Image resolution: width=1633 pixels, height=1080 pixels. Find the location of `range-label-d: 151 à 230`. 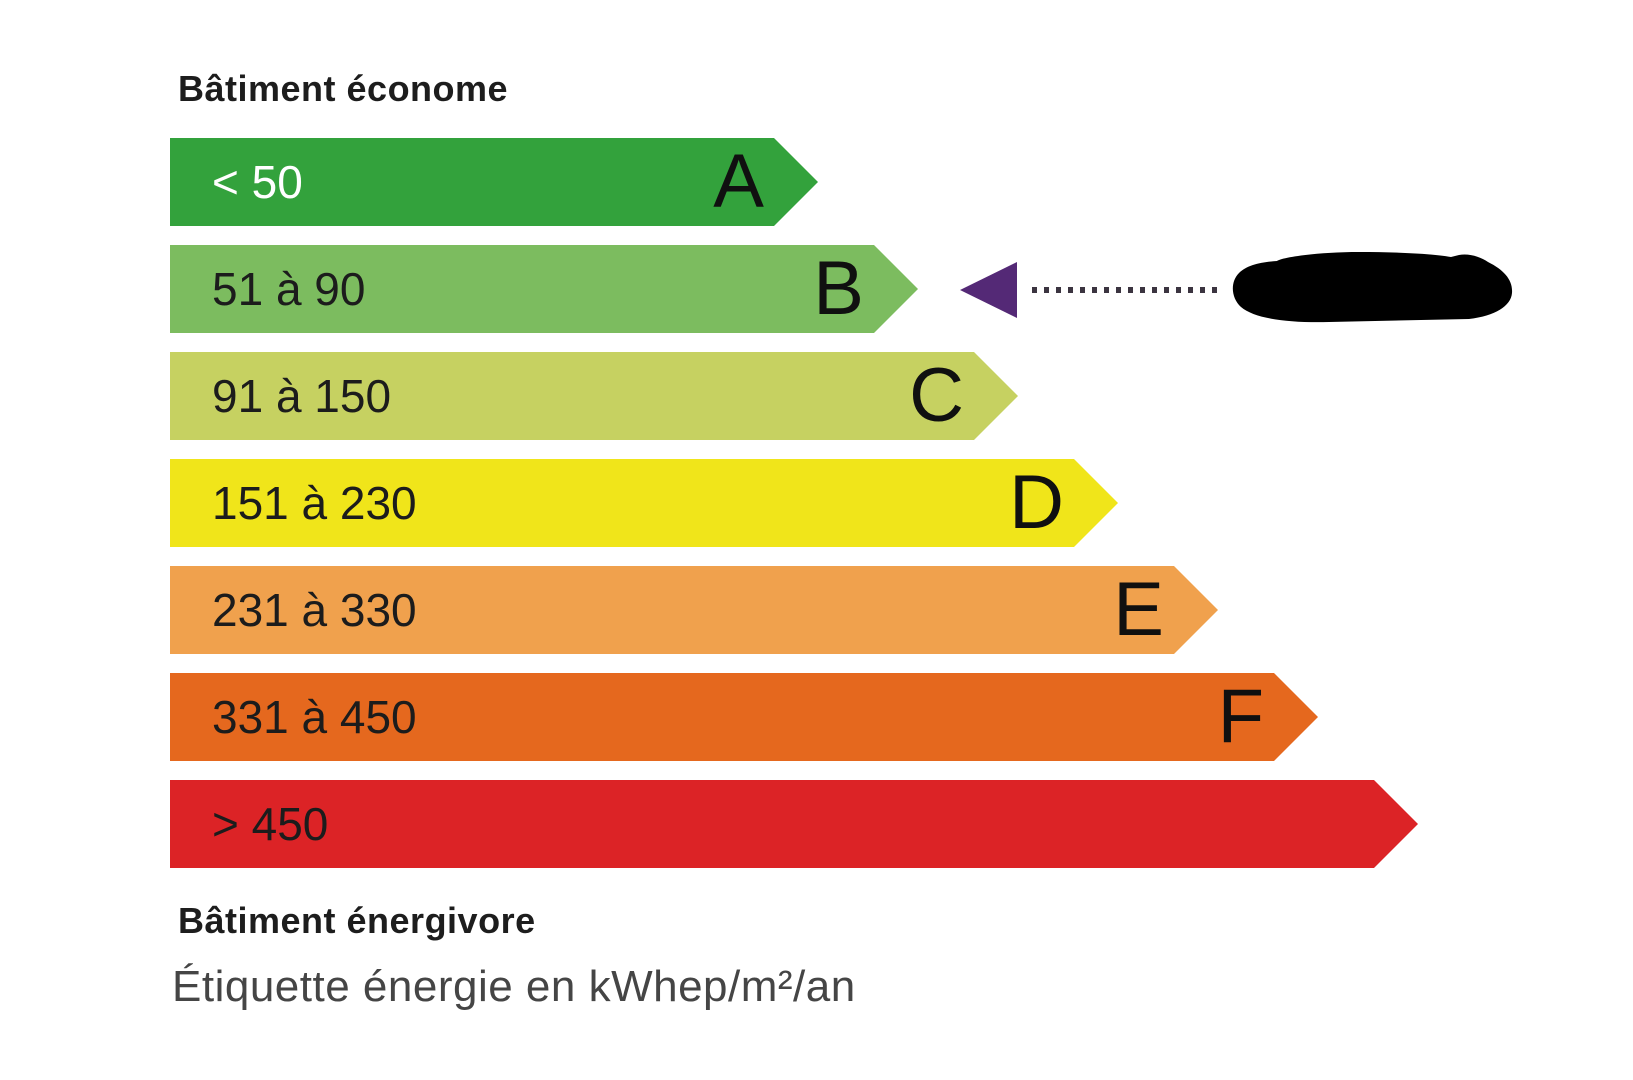

range-label-d: 151 à 230 is located at coordinates (314, 503).